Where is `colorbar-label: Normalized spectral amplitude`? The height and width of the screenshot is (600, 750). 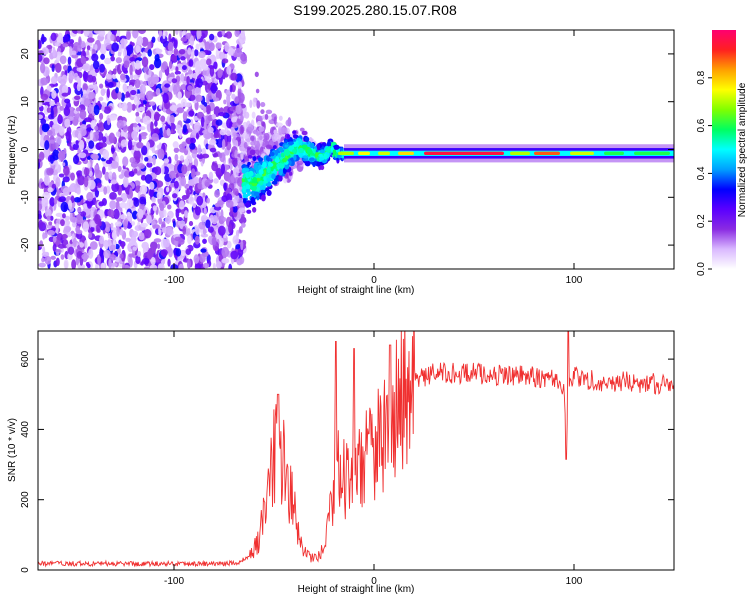
colorbar-label: Normalized spectral amplitude is located at coordinates (742, 149).